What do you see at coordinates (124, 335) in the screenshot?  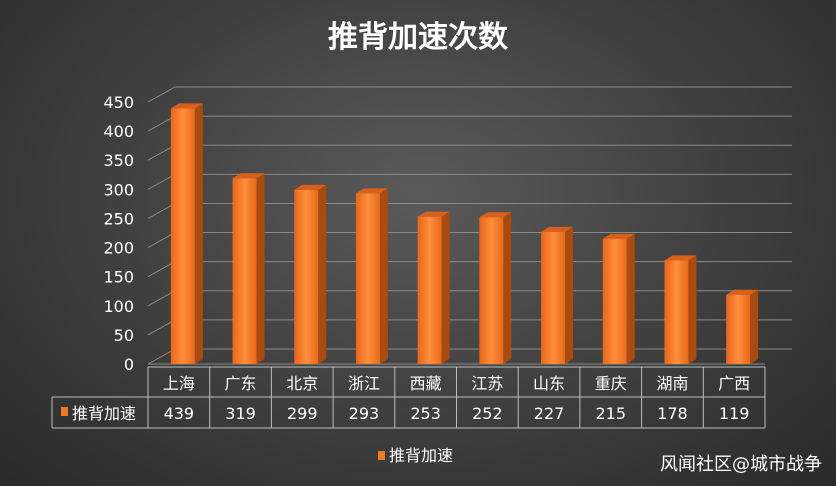 I see `y-tick-label: 50` at bounding box center [124, 335].